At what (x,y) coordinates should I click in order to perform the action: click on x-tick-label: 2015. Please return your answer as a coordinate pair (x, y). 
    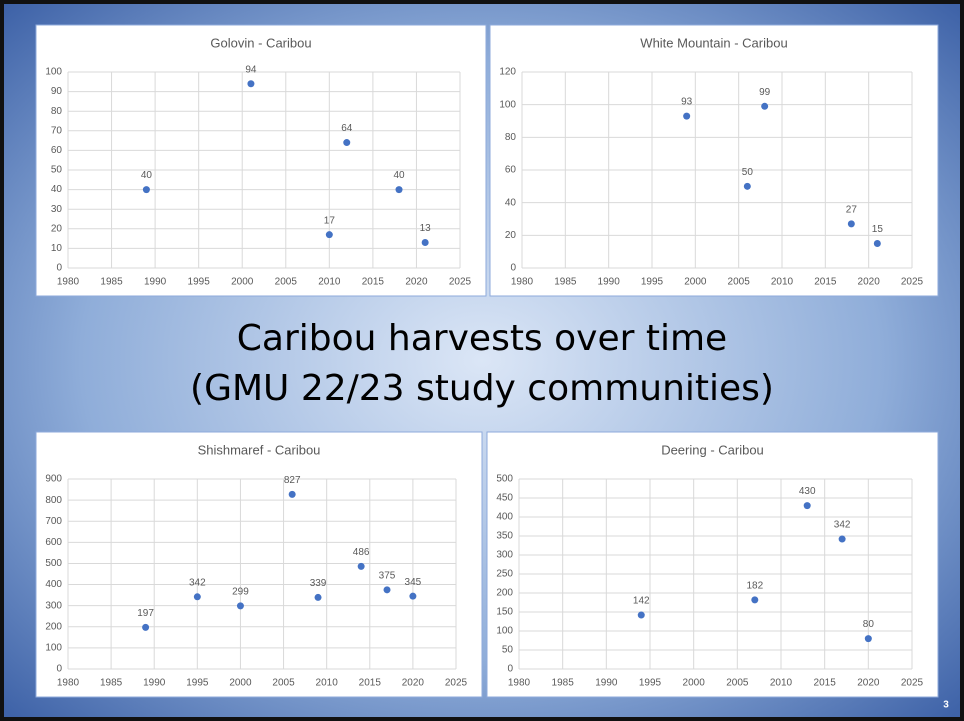
    Looking at the image, I should click on (370, 683).